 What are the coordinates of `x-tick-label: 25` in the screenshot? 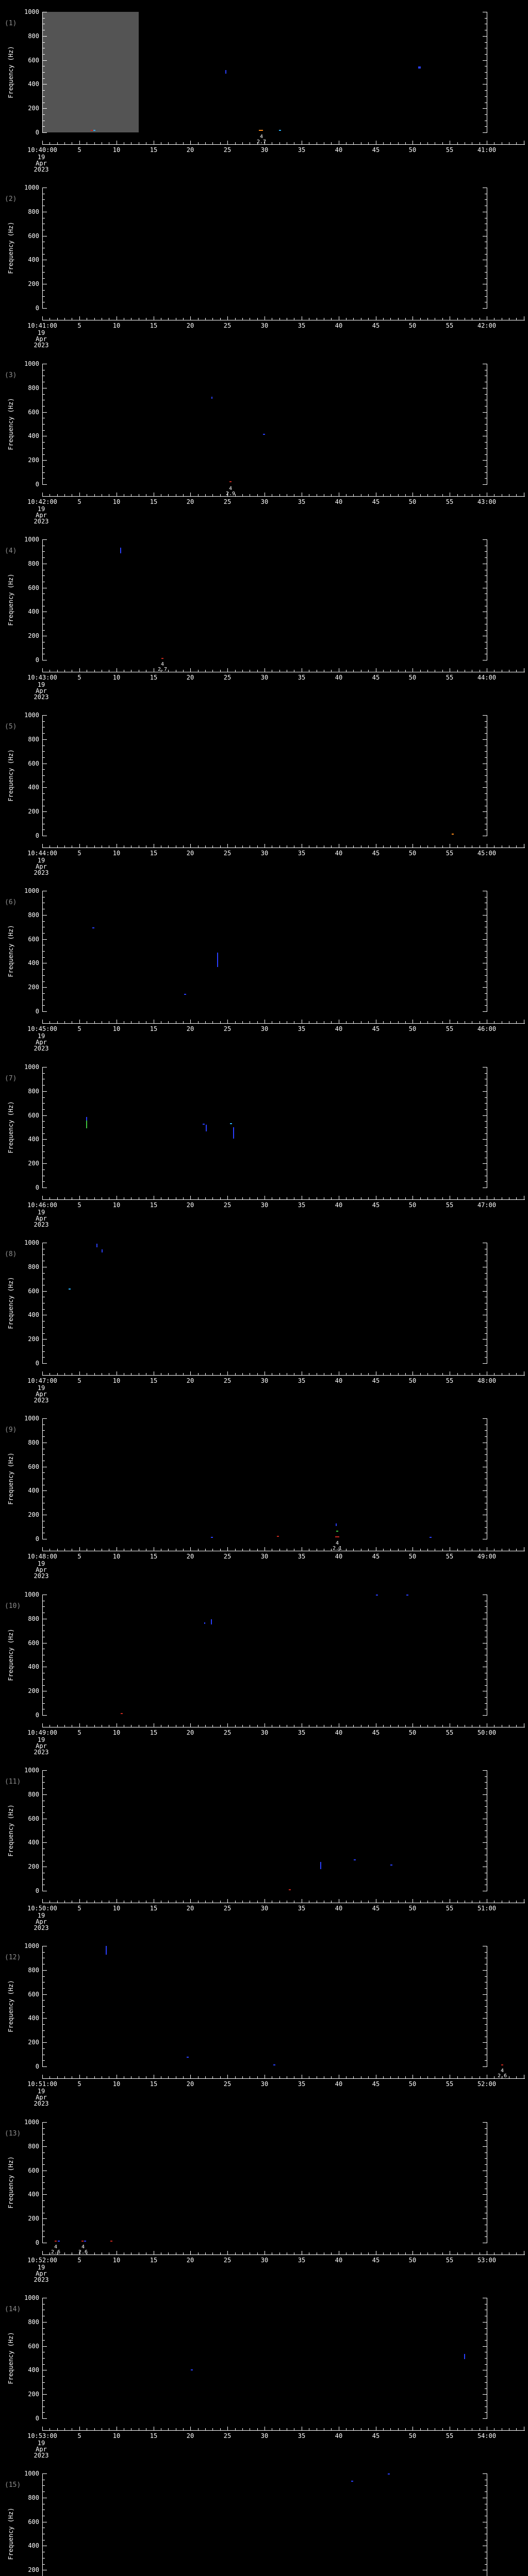 It's located at (228, 853).